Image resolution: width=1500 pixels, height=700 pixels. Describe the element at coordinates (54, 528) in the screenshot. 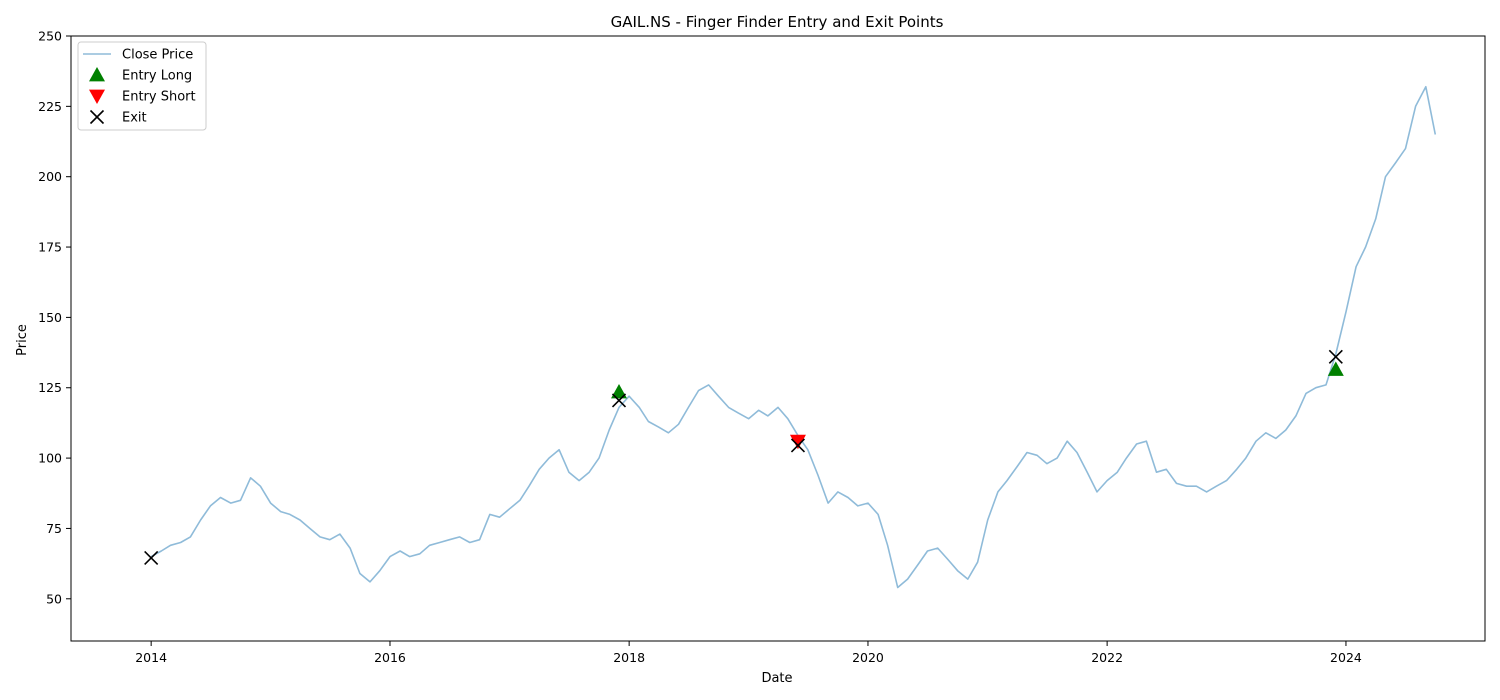

I see `y-tick-label: 75` at that location.